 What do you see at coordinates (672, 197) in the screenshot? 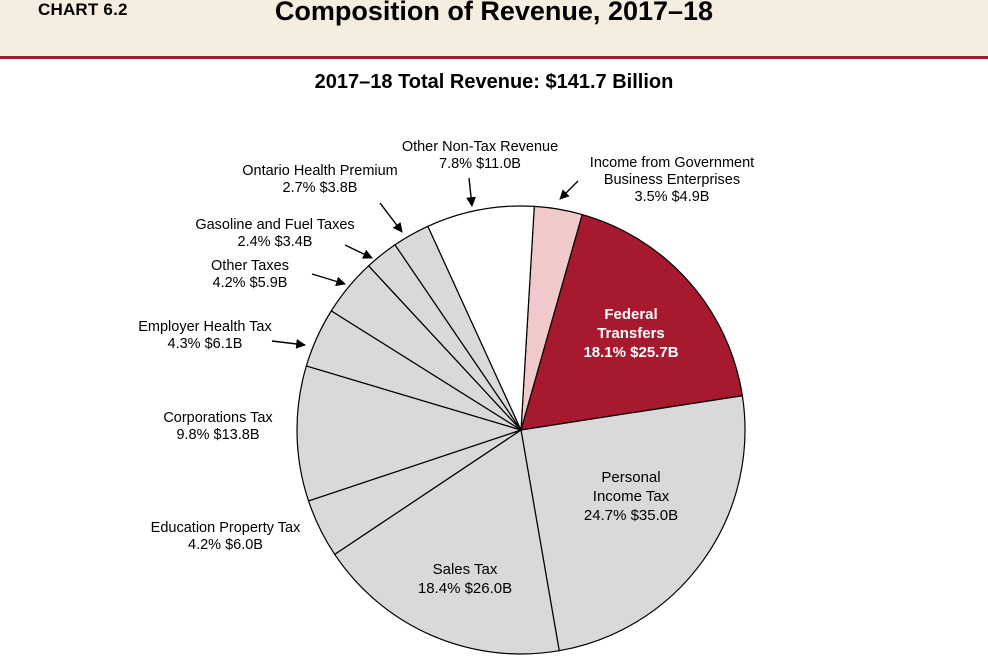
I see `slice-value-label: 3.5% $4.9B` at bounding box center [672, 197].